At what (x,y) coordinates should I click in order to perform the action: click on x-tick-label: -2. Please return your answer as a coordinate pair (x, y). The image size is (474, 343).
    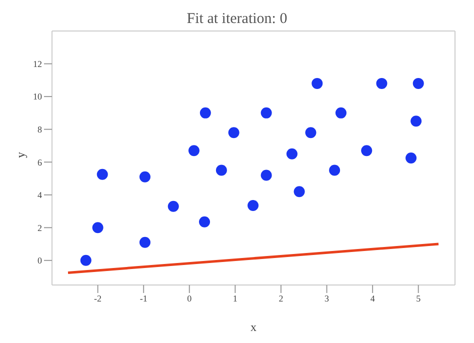
    Looking at the image, I should click on (98, 298).